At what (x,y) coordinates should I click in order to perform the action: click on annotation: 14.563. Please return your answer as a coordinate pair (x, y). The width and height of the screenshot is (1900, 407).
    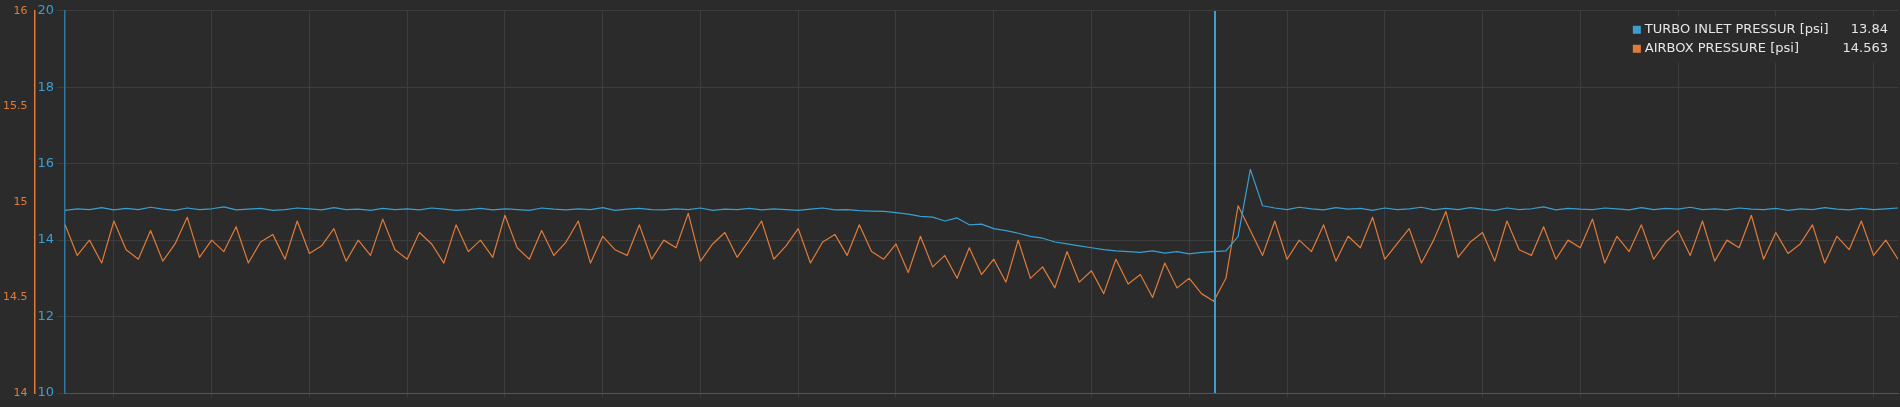
    Looking at the image, I should click on (1865, 48).